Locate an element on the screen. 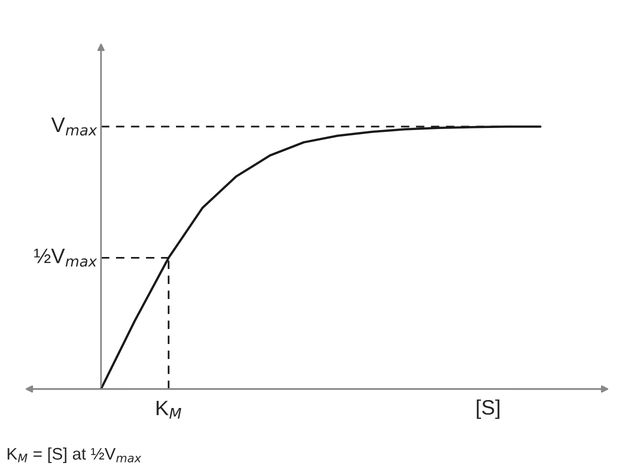  ref-line-label: ½V$_{max}$ is located at coordinates (66, 257).